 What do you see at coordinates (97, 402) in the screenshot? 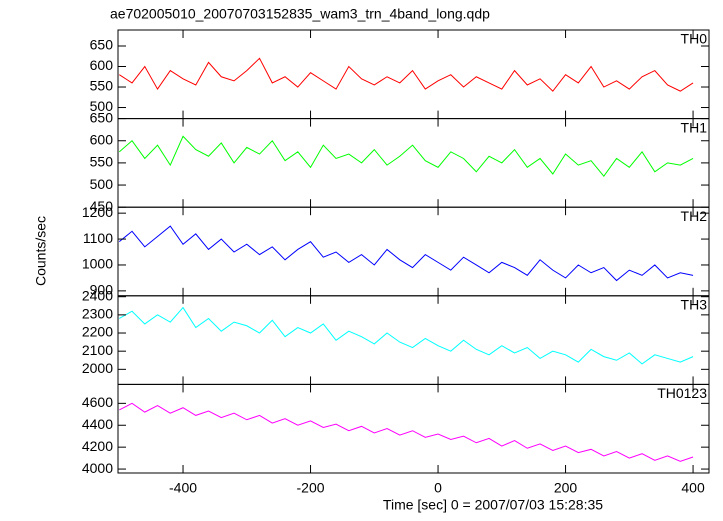
I see `y-tick-label: 4600` at bounding box center [97, 402].